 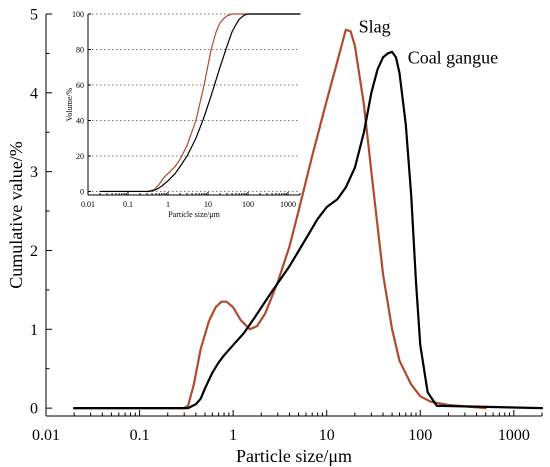 I want to click on main-y-tick-label: 2, so click(x=34, y=251).